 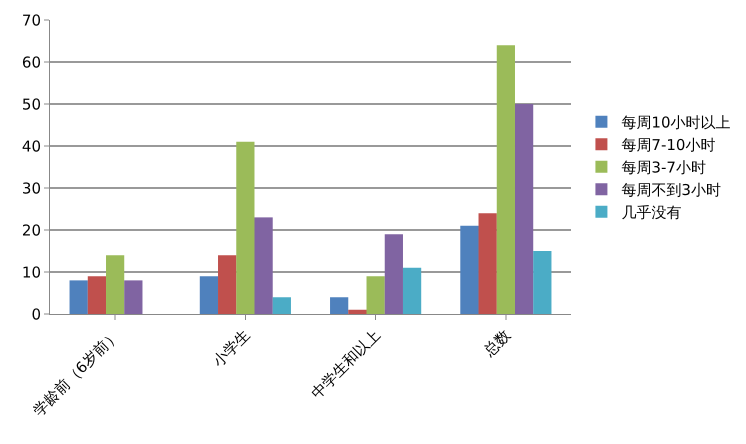 What do you see at coordinates (345, 364) in the screenshot?
I see `x-tick-label: 中学生和以上` at bounding box center [345, 364].